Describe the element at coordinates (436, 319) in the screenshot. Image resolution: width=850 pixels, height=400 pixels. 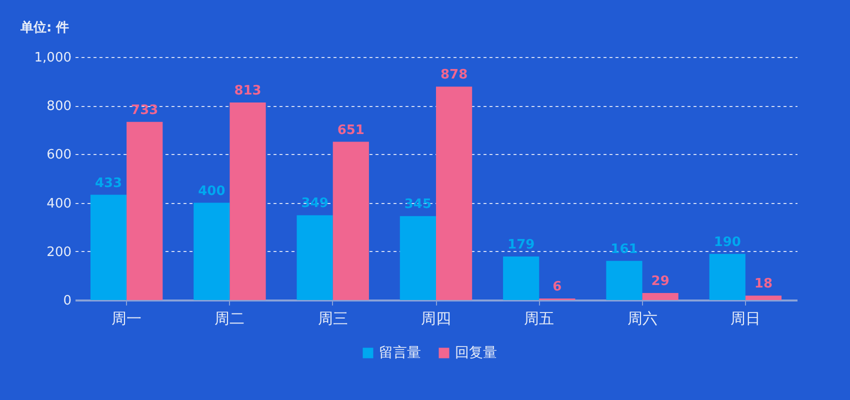
I see `x-tick-label: 周四` at that location.